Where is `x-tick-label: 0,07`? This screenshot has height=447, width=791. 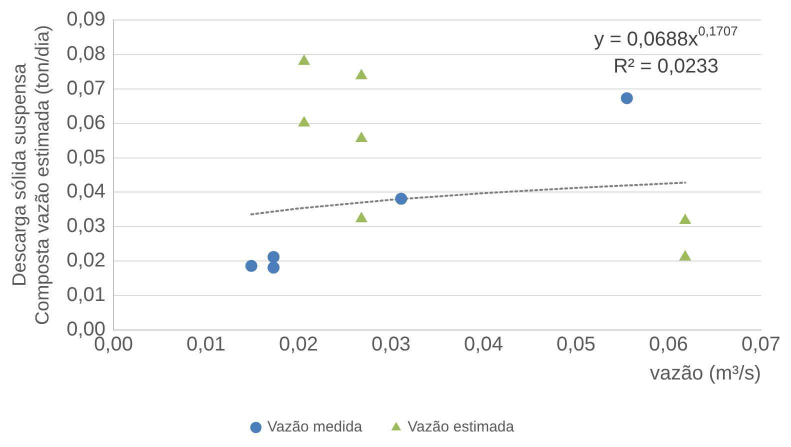
x-tick-label: 0,07 is located at coordinates (761, 345).